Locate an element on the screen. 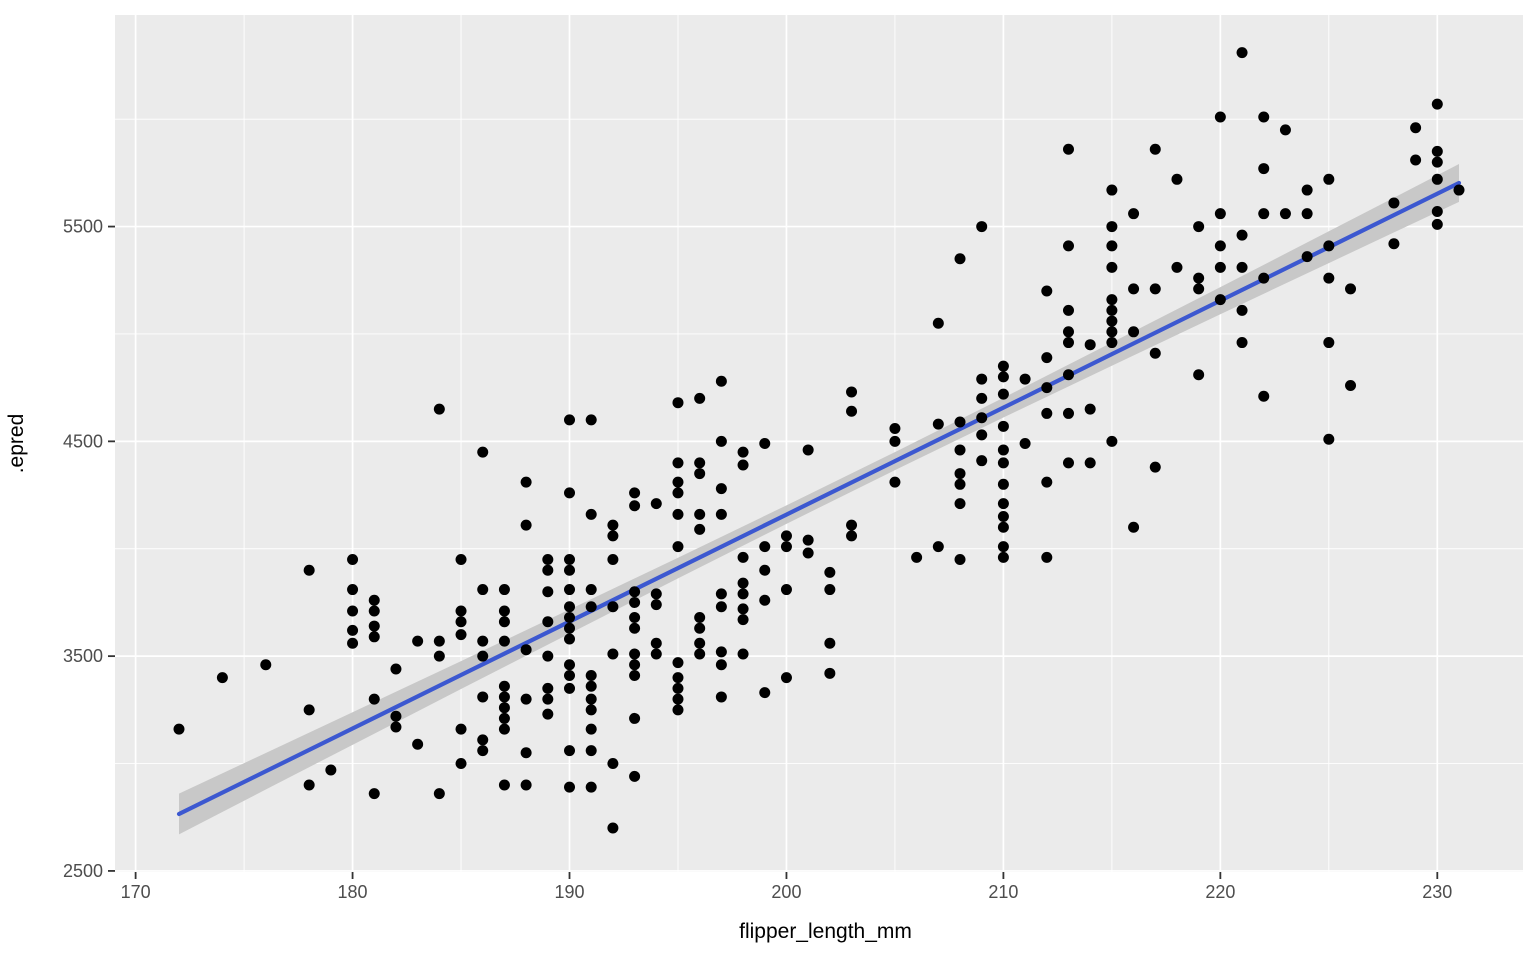 The image size is (1536, 960). x-tick-label: 170 is located at coordinates (136, 892).